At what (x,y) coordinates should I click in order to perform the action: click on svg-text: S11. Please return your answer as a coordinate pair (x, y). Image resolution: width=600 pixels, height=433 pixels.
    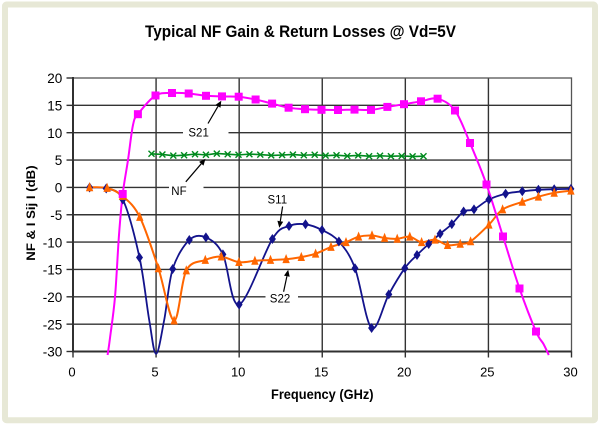
    Looking at the image, I should click on (278, 200).